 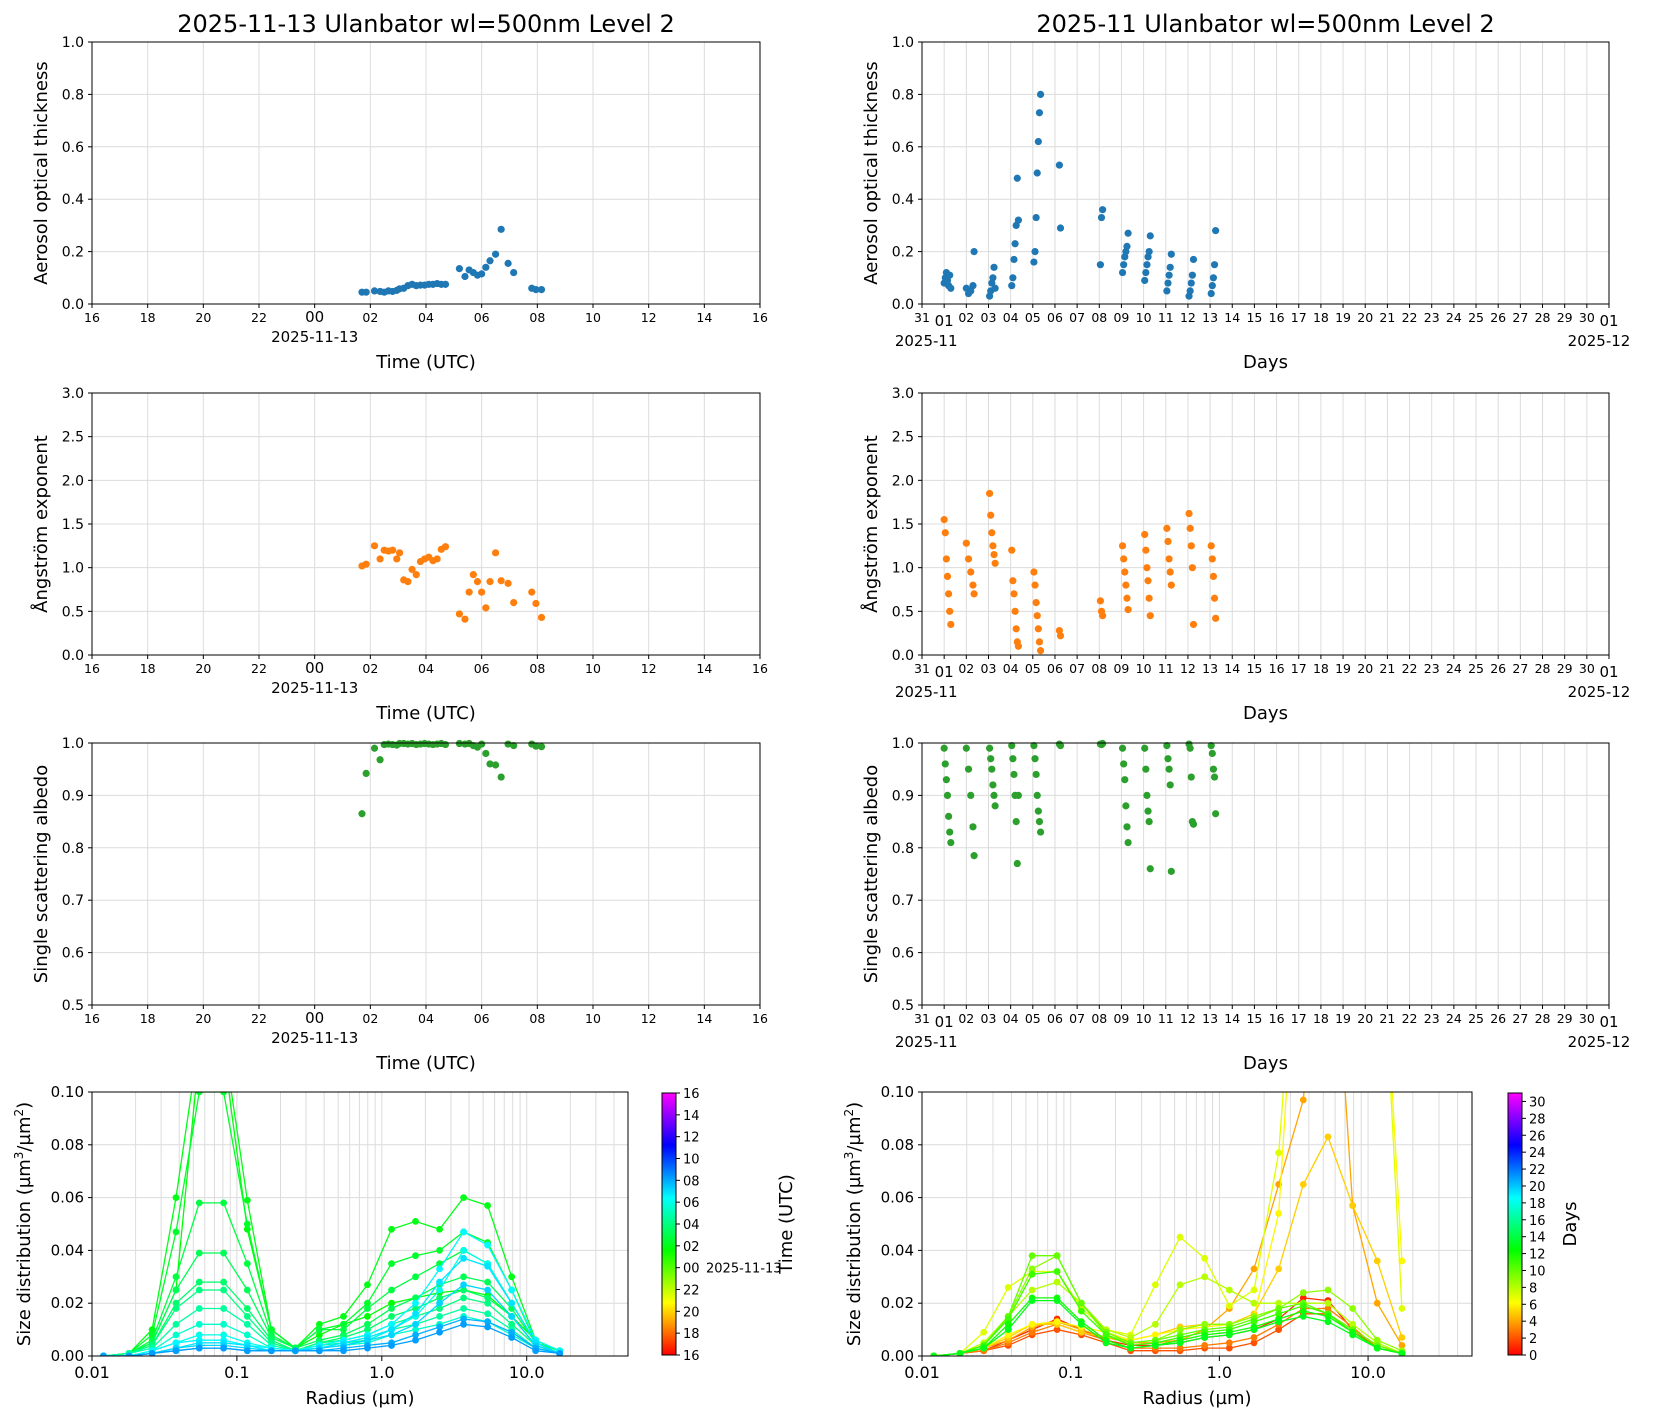 I want to click on y-tick-label: 3.0, so click(x=903, y=394).